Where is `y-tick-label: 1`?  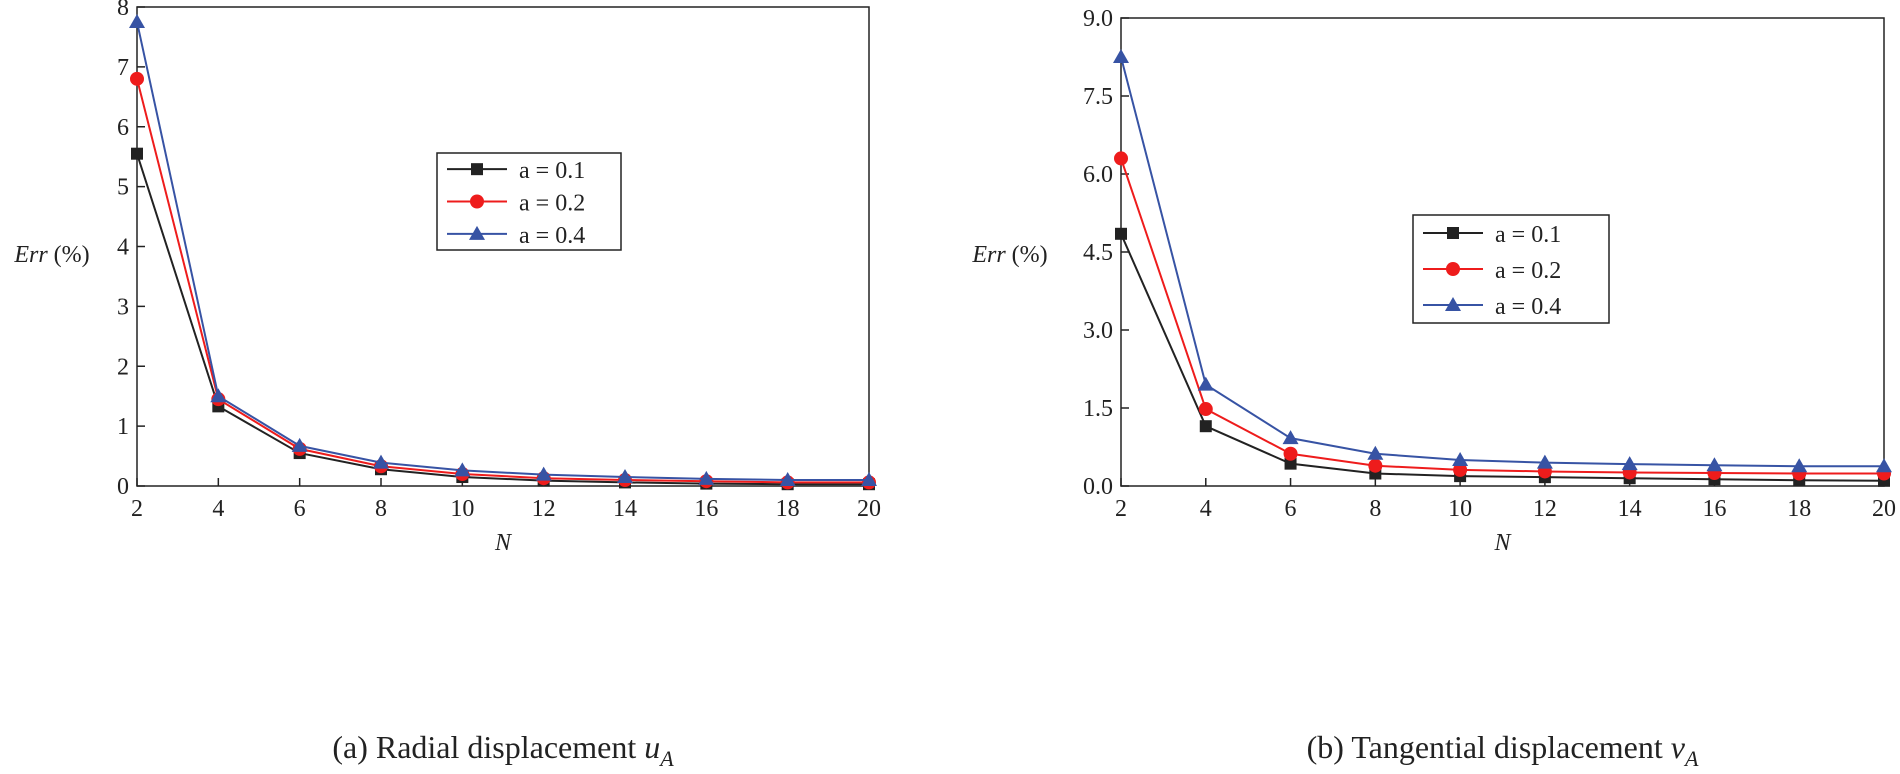 y-tick-label: 1 is located at coordinates (123, 427).